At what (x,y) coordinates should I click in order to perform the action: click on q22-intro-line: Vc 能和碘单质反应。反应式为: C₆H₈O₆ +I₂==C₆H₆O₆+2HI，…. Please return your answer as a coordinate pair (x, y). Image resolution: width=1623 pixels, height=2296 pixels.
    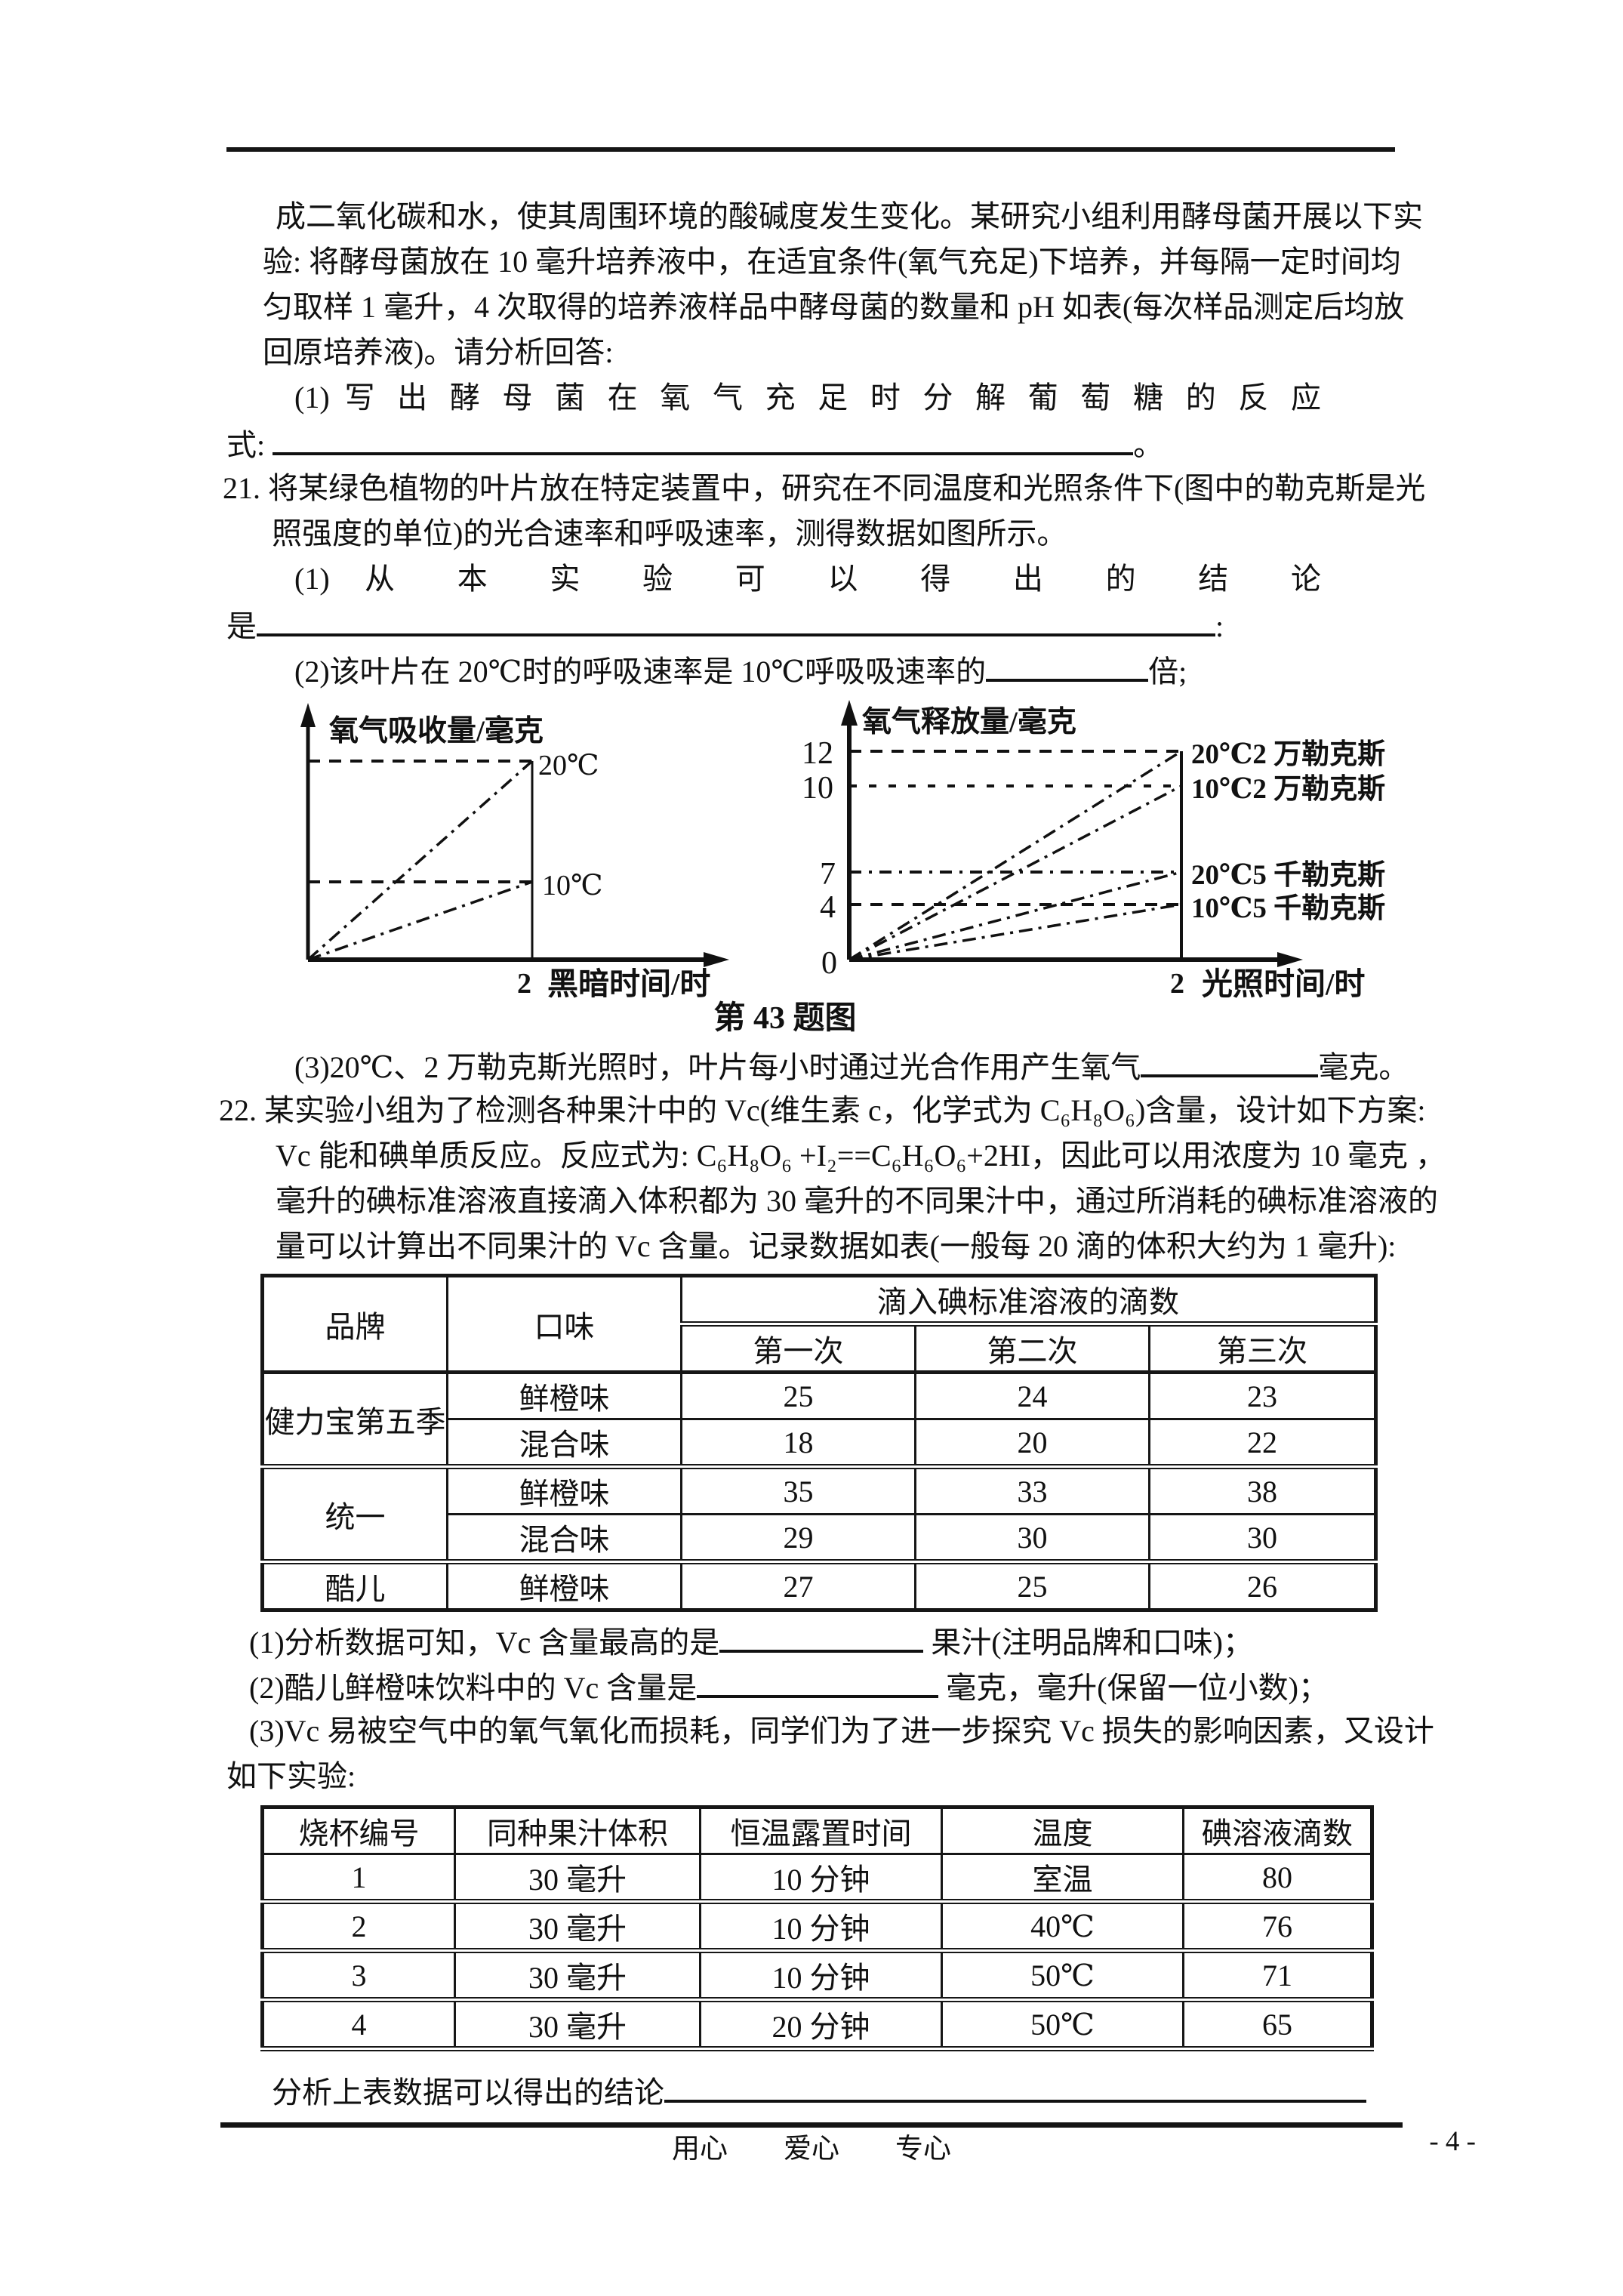
    Looking at the image, I should click on (861, 1156).